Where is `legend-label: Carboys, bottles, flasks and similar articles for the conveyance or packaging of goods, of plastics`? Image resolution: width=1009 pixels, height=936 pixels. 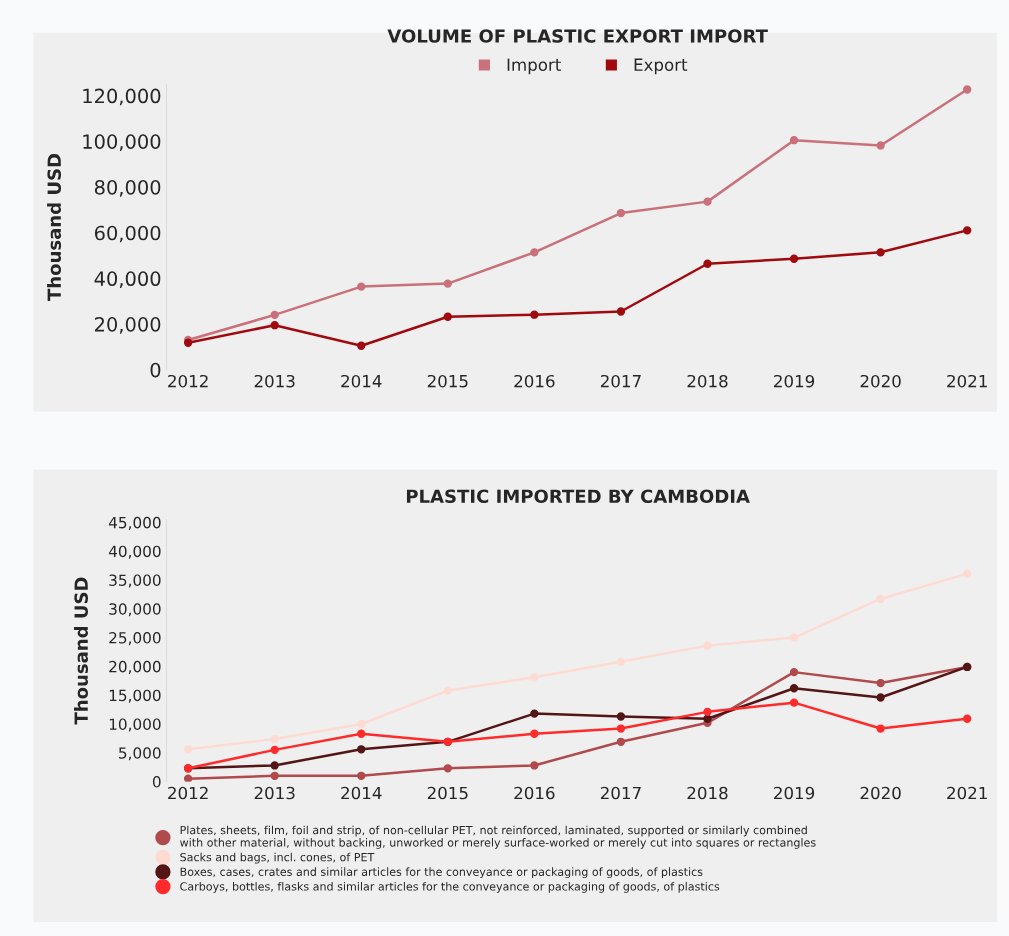 legend-label: Carboys, bottles, flasks and similar articles for the conveyance or packaging of goods, of plastics is located at coordinates (450, 887).